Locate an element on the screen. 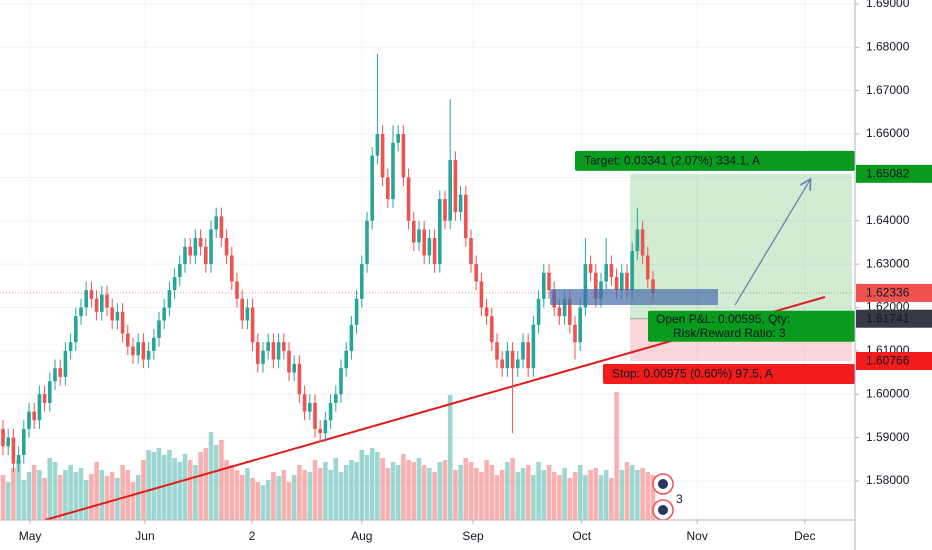 The width and height of the screenshot is (932, 550). stop-price-tag-box is located at coordinates (894, 361).